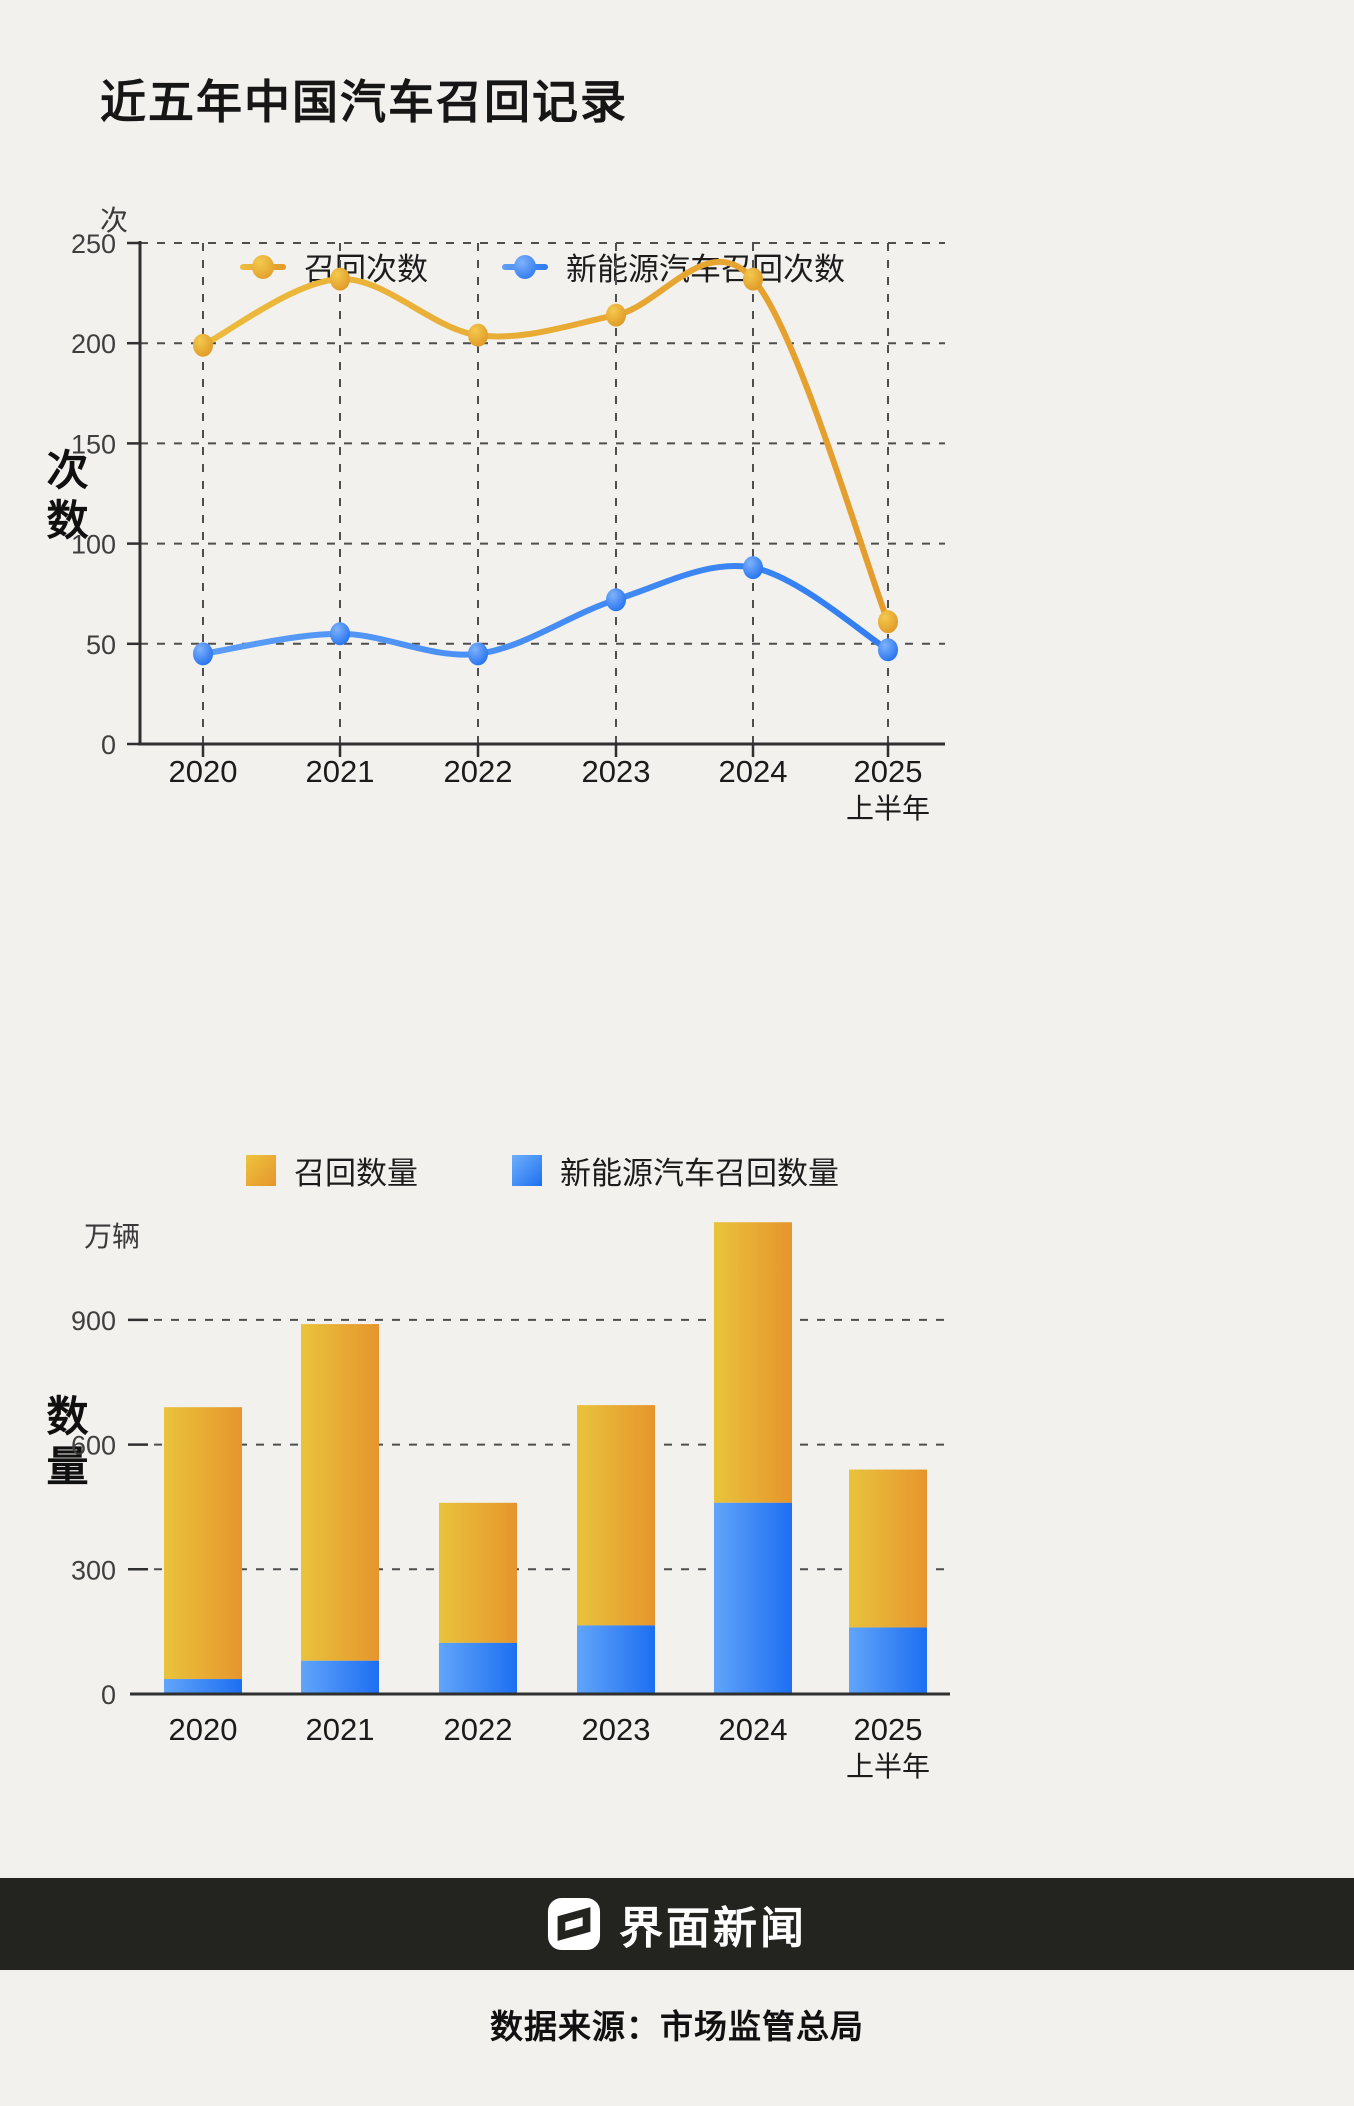 The height and width of the screenshot is (2106, 1354). I want to click on series-nev-recall-count, so click(545, 611).